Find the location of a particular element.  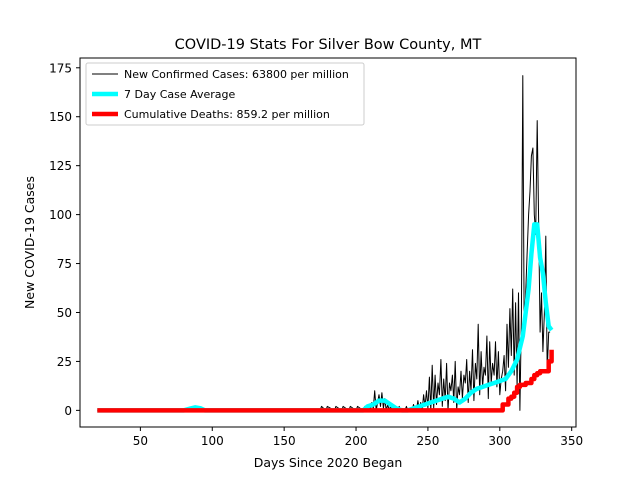

x-tick-label: 300 is located at coordinates (499, 441).